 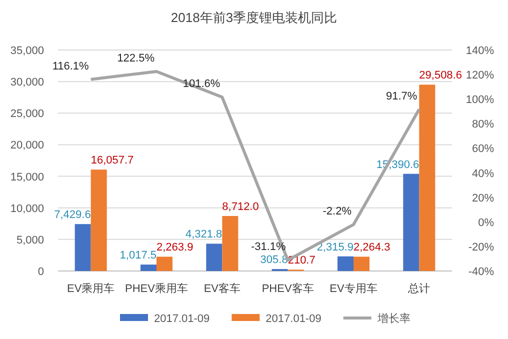 What do you see at coordinates (27, 82) in the screenshot?
I see `y-tick-label: 30,000` at bounding box center [27, 82].